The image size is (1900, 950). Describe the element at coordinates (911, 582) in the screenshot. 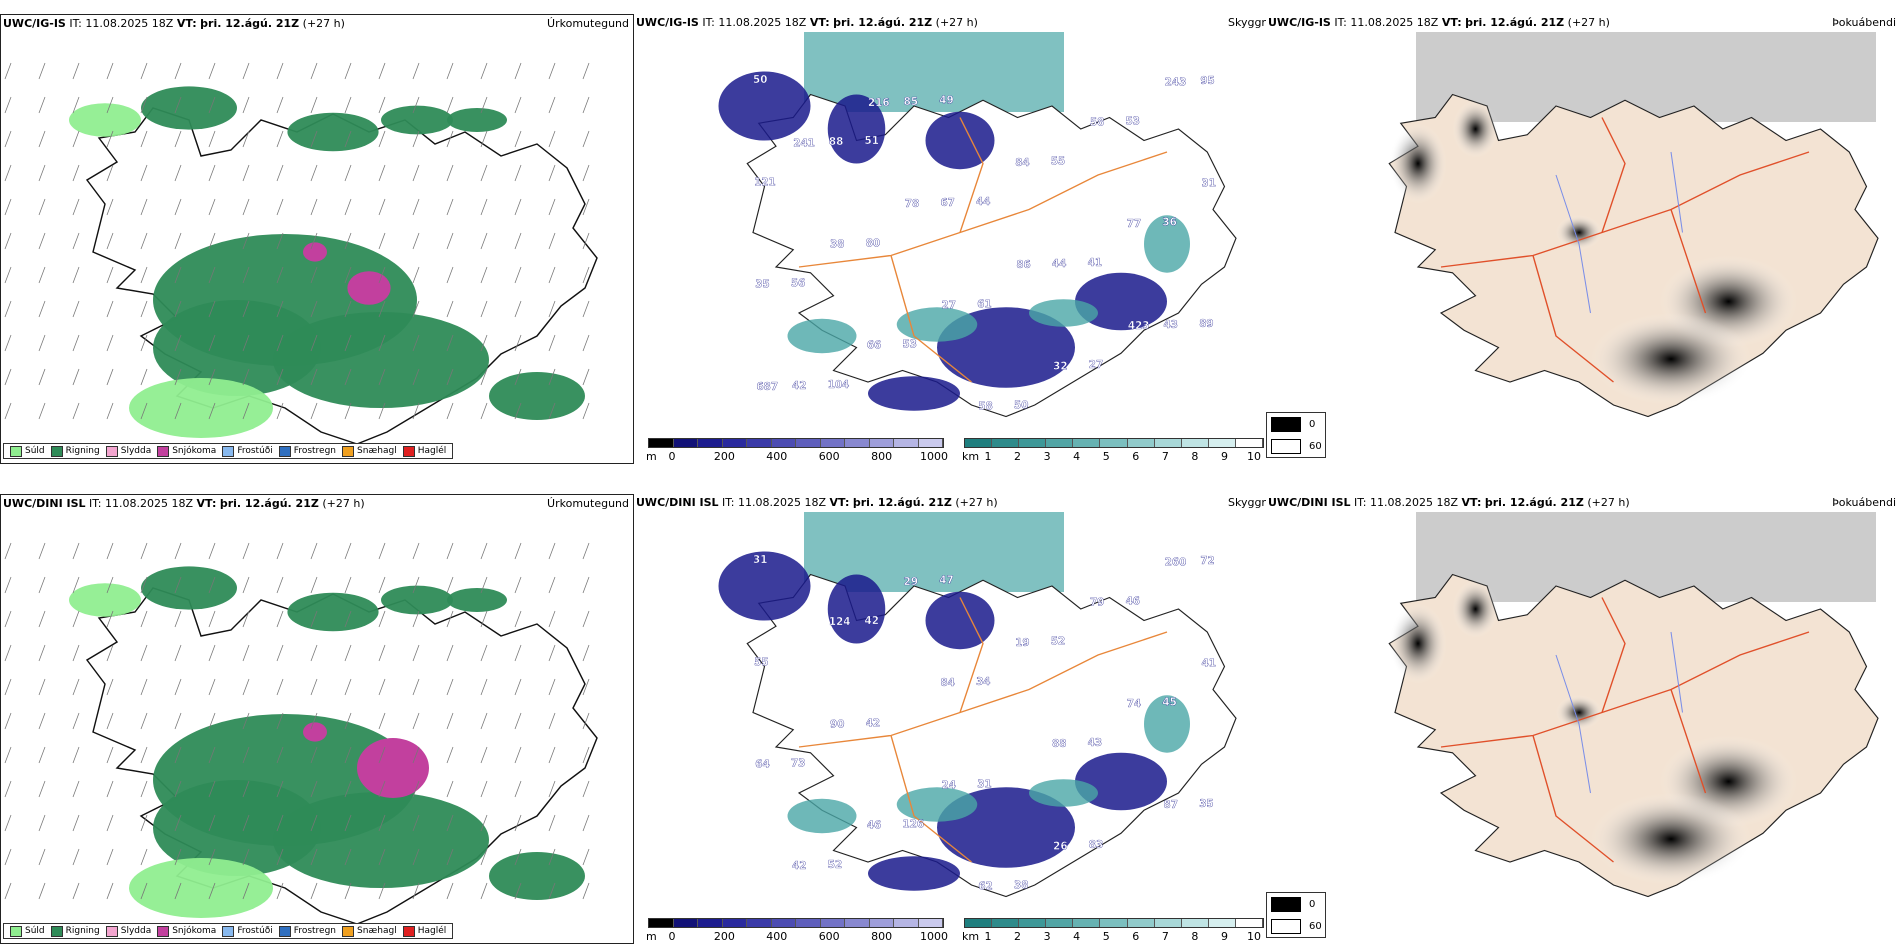

I see `visibility-value-label: 29` at that location.